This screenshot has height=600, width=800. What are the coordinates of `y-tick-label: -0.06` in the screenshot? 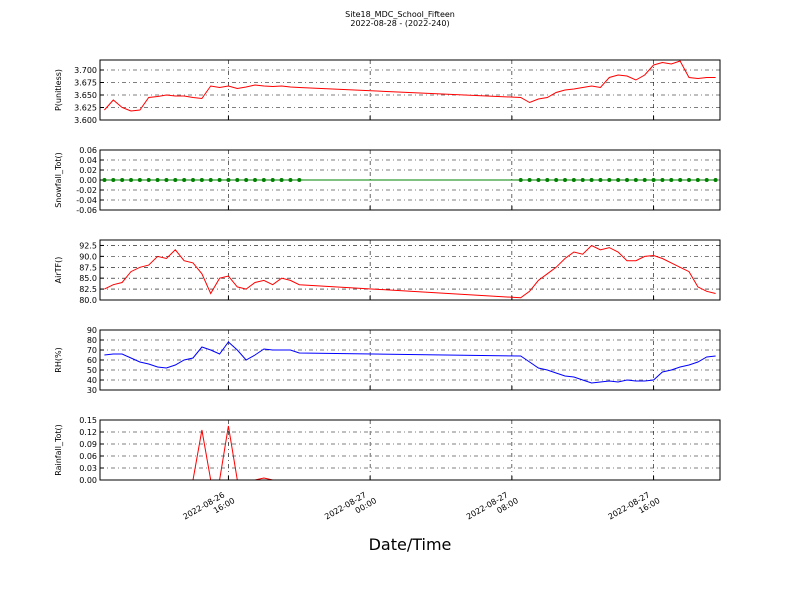 It's located at (86, 210).